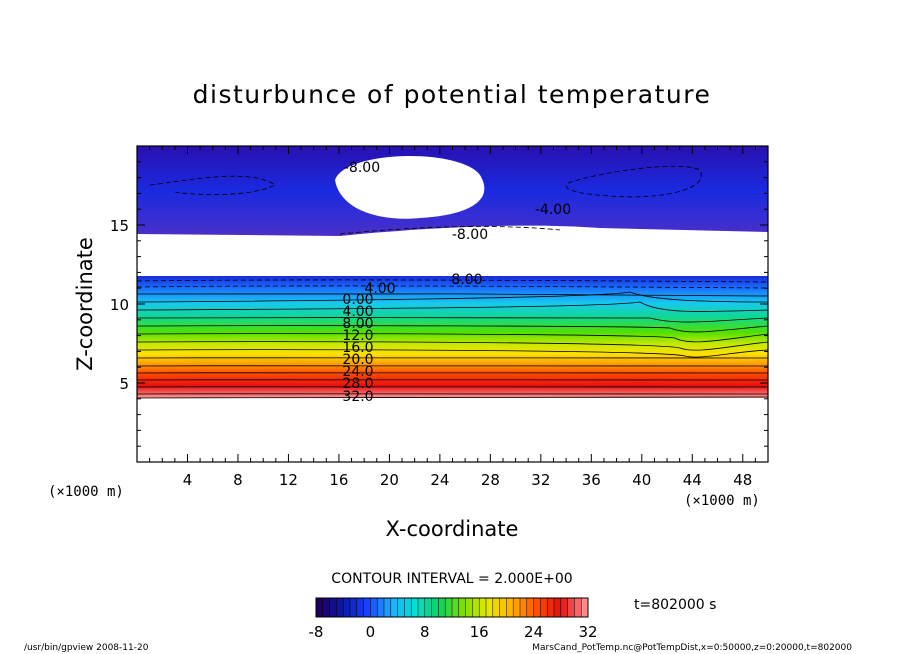  Describe the element at coordinates (410, 187) in the screenshot. I see `white-cloud-region` at that location.